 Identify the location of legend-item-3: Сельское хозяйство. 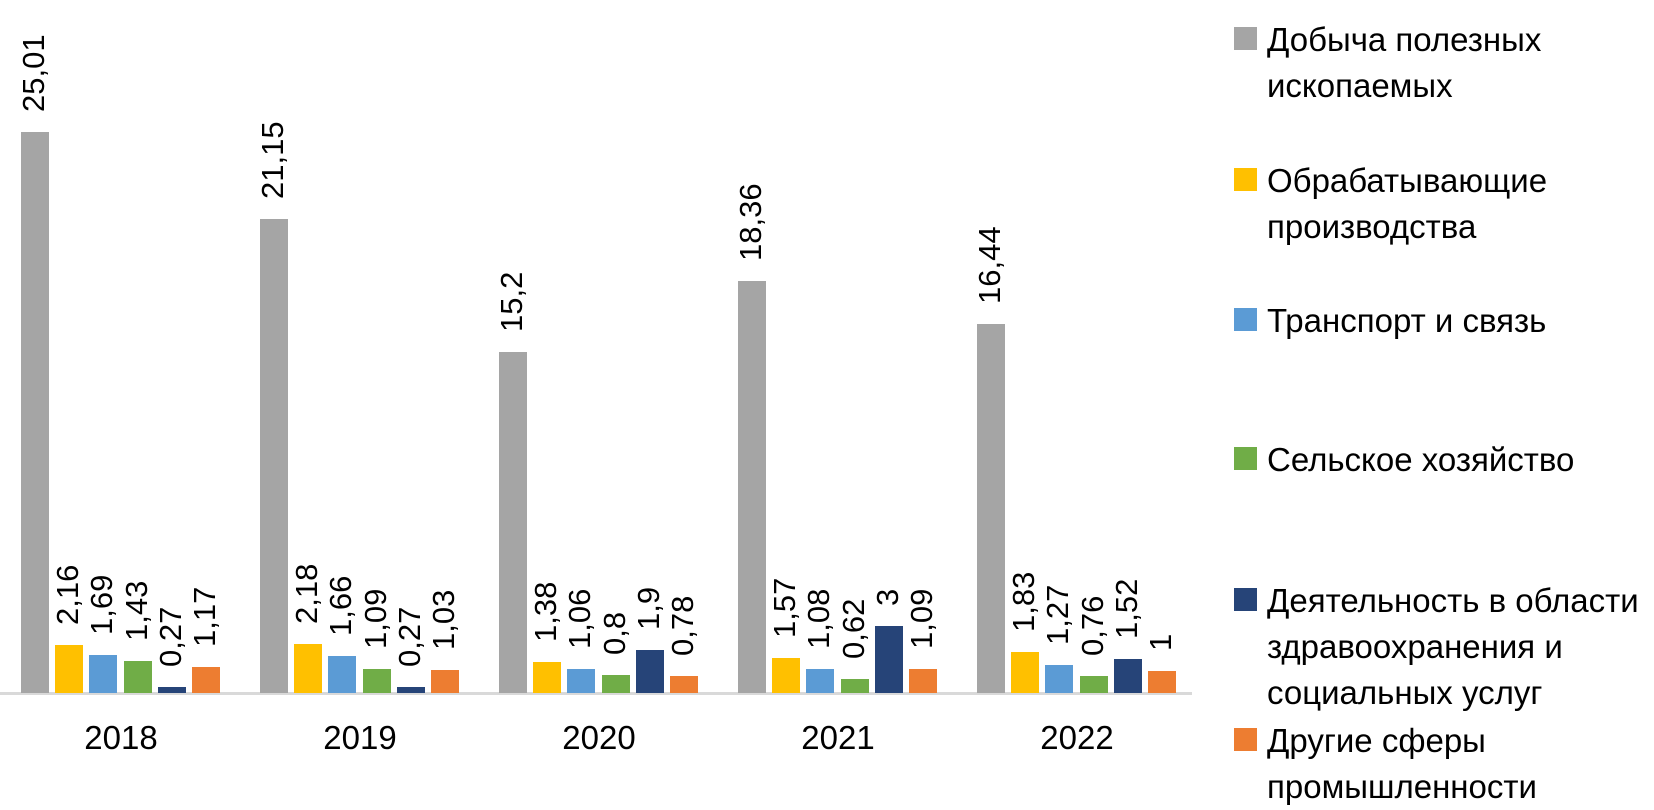
(1444, 460).